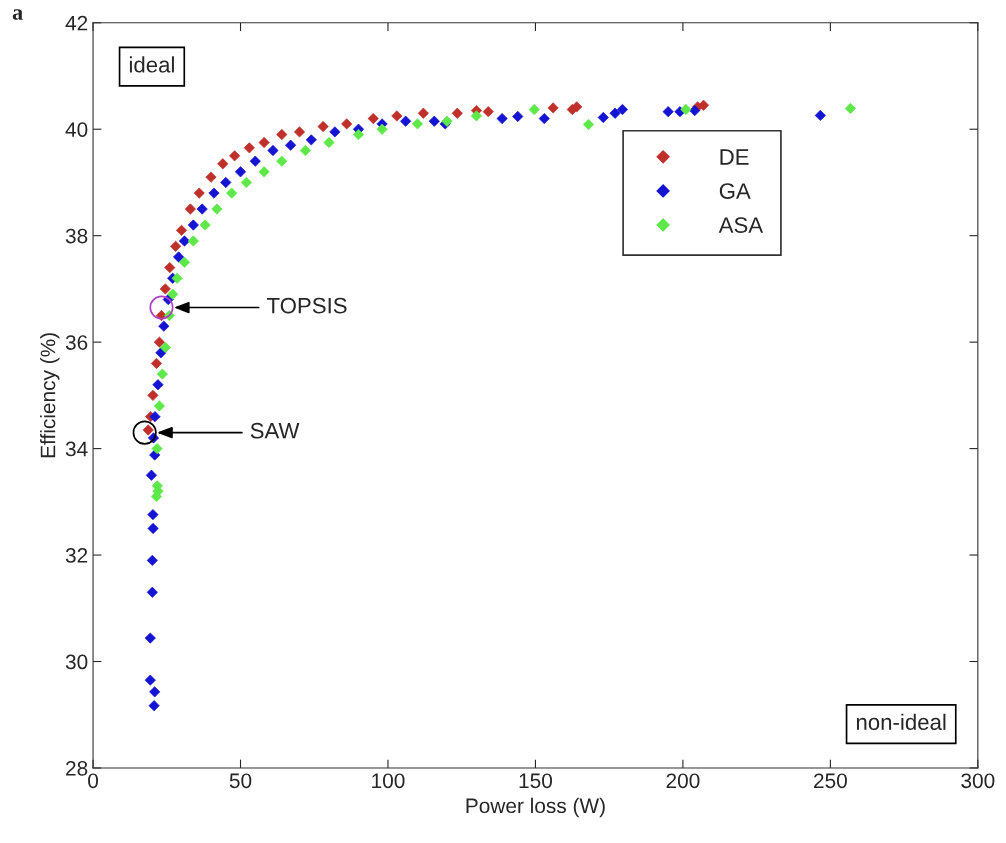 This screenshot has width=1006, height=843. What do you see at coordinates (151, 64) in the screenshot?
I see `annotation: ideal` at bounding box center [151, 64].